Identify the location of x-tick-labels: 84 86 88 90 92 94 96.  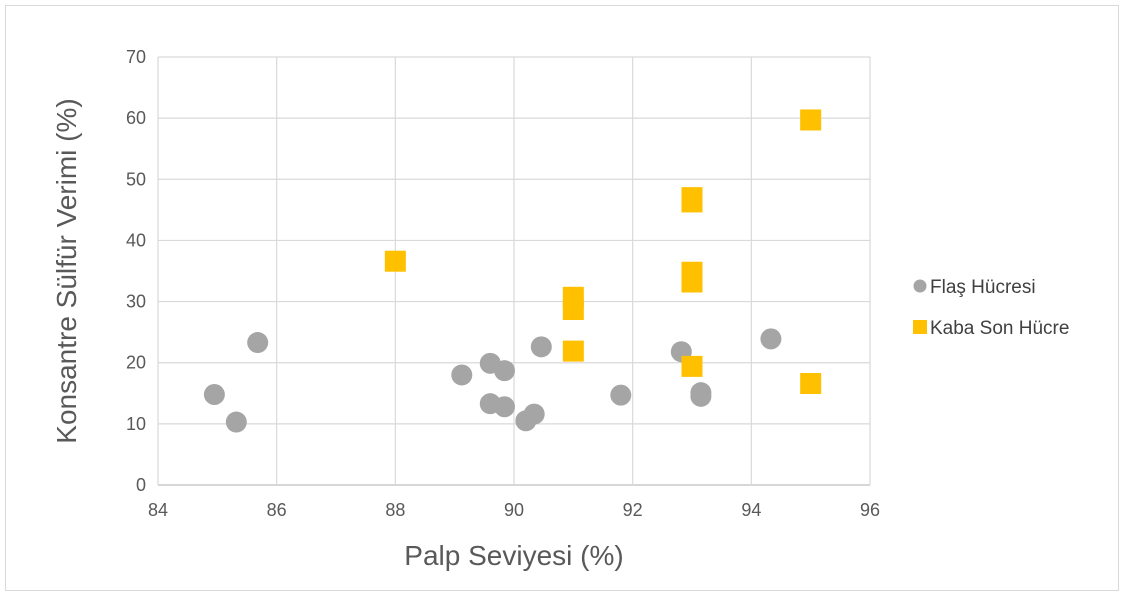
(514, 510).